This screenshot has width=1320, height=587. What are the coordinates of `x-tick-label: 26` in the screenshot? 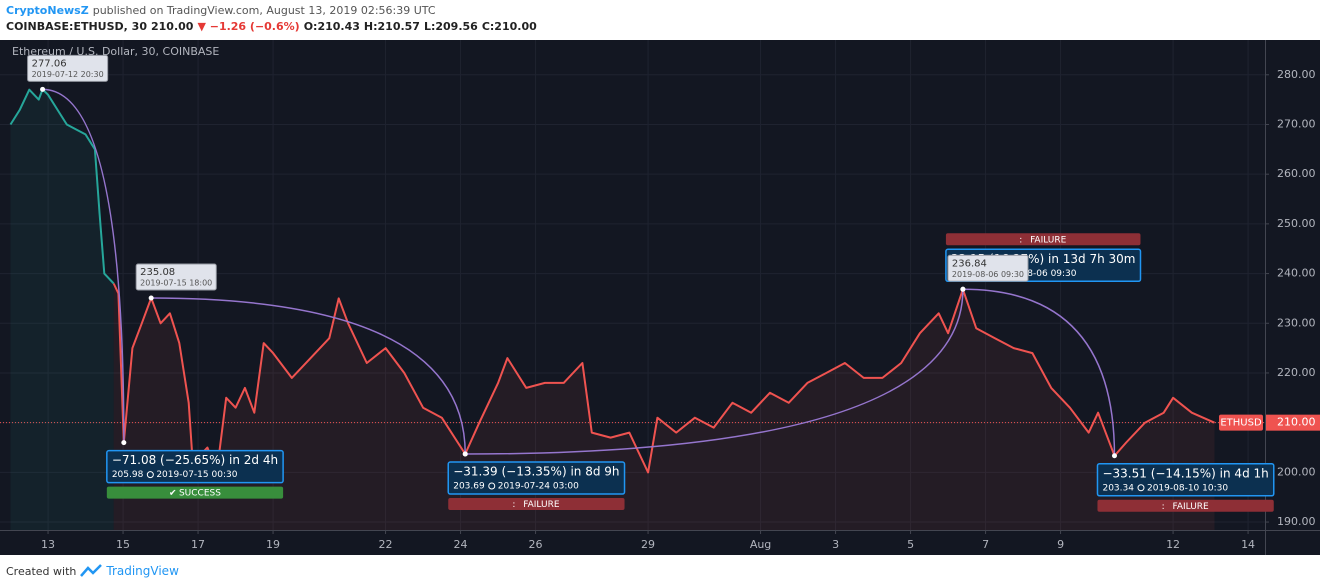 It's located at (536, 544).